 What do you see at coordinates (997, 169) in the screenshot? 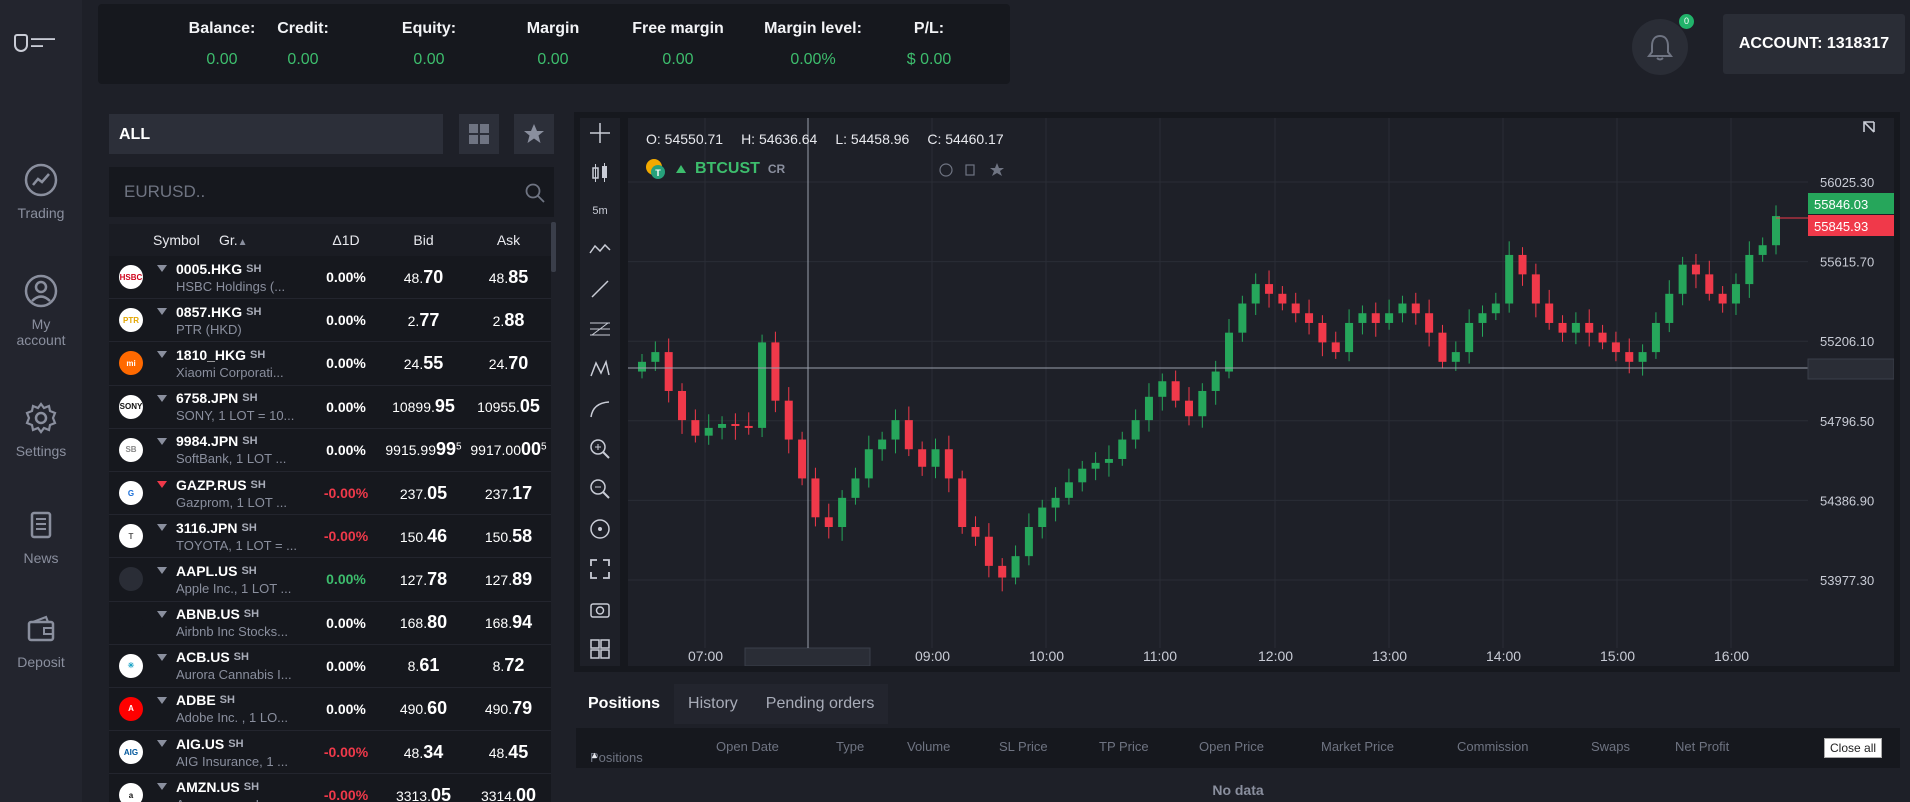
I see `star-small-icon` at bounding box center [997, 169].